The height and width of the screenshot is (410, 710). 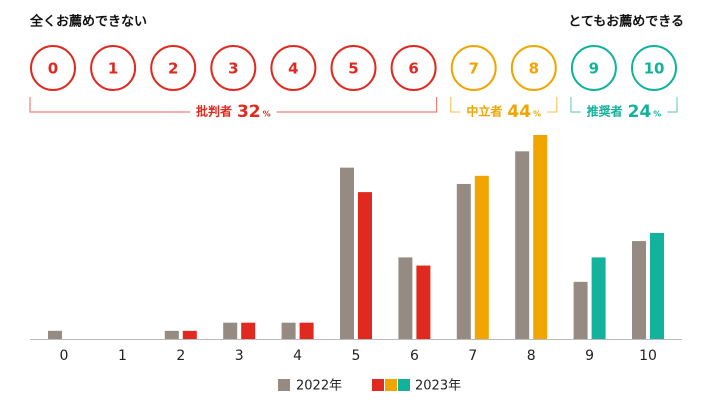 What do you see at coordinates (438, 386) in the screenshot?
I see `legend-label: 2023年` at bounding box center [438, 386].